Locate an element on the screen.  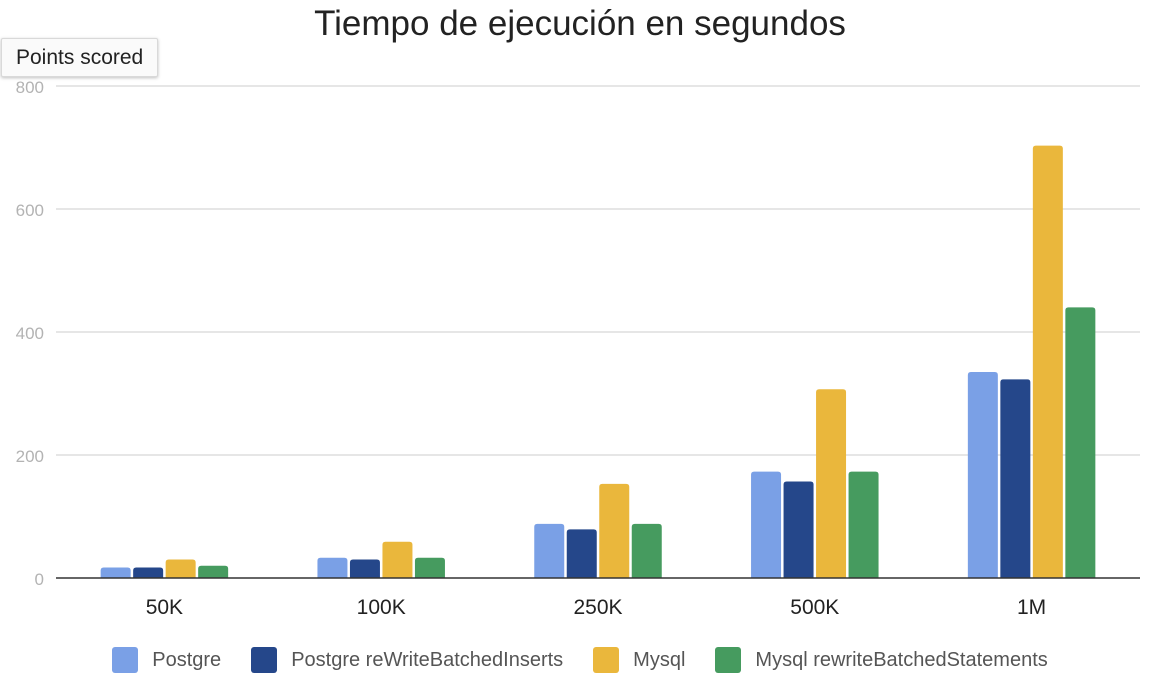
legend-label: Postgre reWriteBatchedInserts is located at coordinates (427, 659).